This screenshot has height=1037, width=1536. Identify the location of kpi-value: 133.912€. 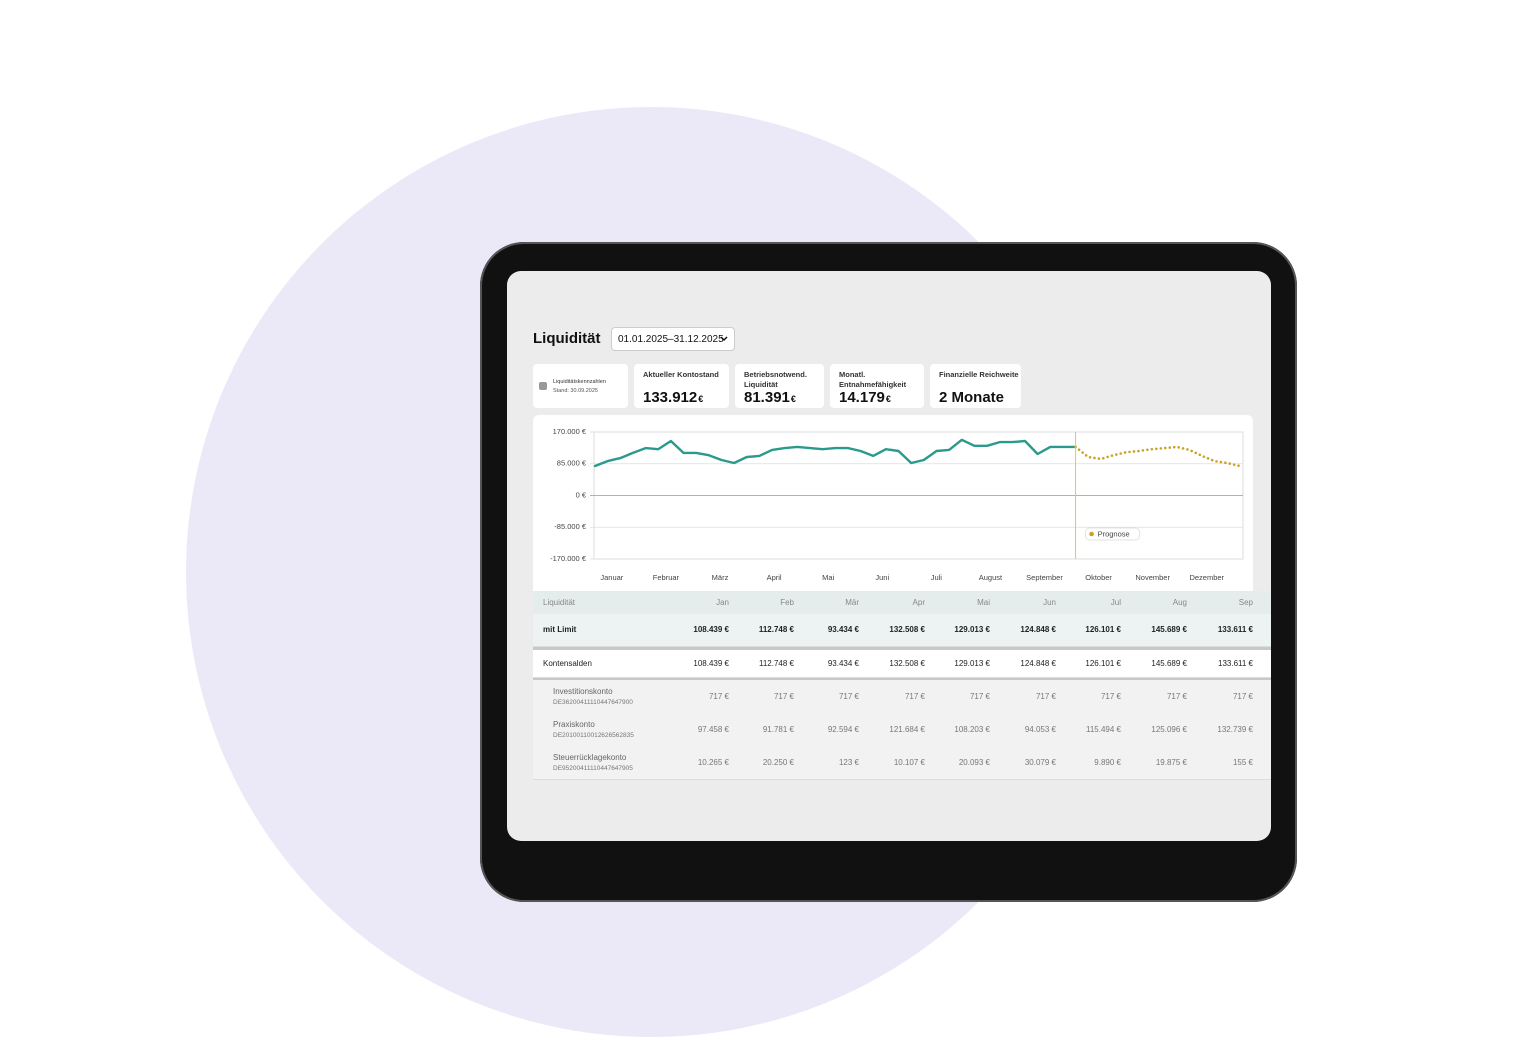
(673, 397).